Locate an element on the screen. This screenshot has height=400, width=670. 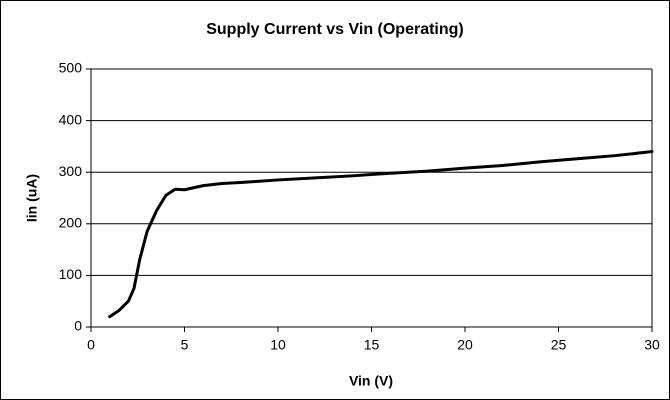
y-axis-label: Iin (uA) is located at coordinates (32, 198).